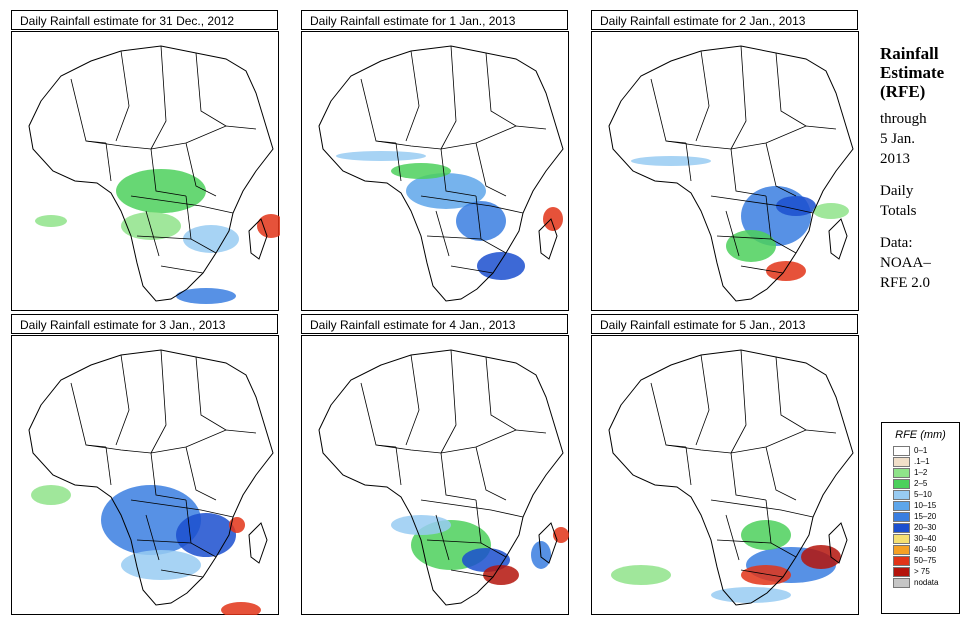 The width and height of the screenshot is (967, 626). Describe the element at coordinates (909, 53) in the screenshot. I see `heading-line: Rainfall` at that location.